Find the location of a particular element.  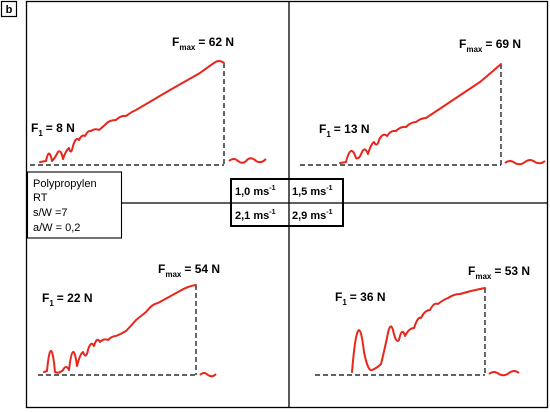

panel-top-right: F1 = 13 N Fmax = 69 N is located at coordinates (423, 101).